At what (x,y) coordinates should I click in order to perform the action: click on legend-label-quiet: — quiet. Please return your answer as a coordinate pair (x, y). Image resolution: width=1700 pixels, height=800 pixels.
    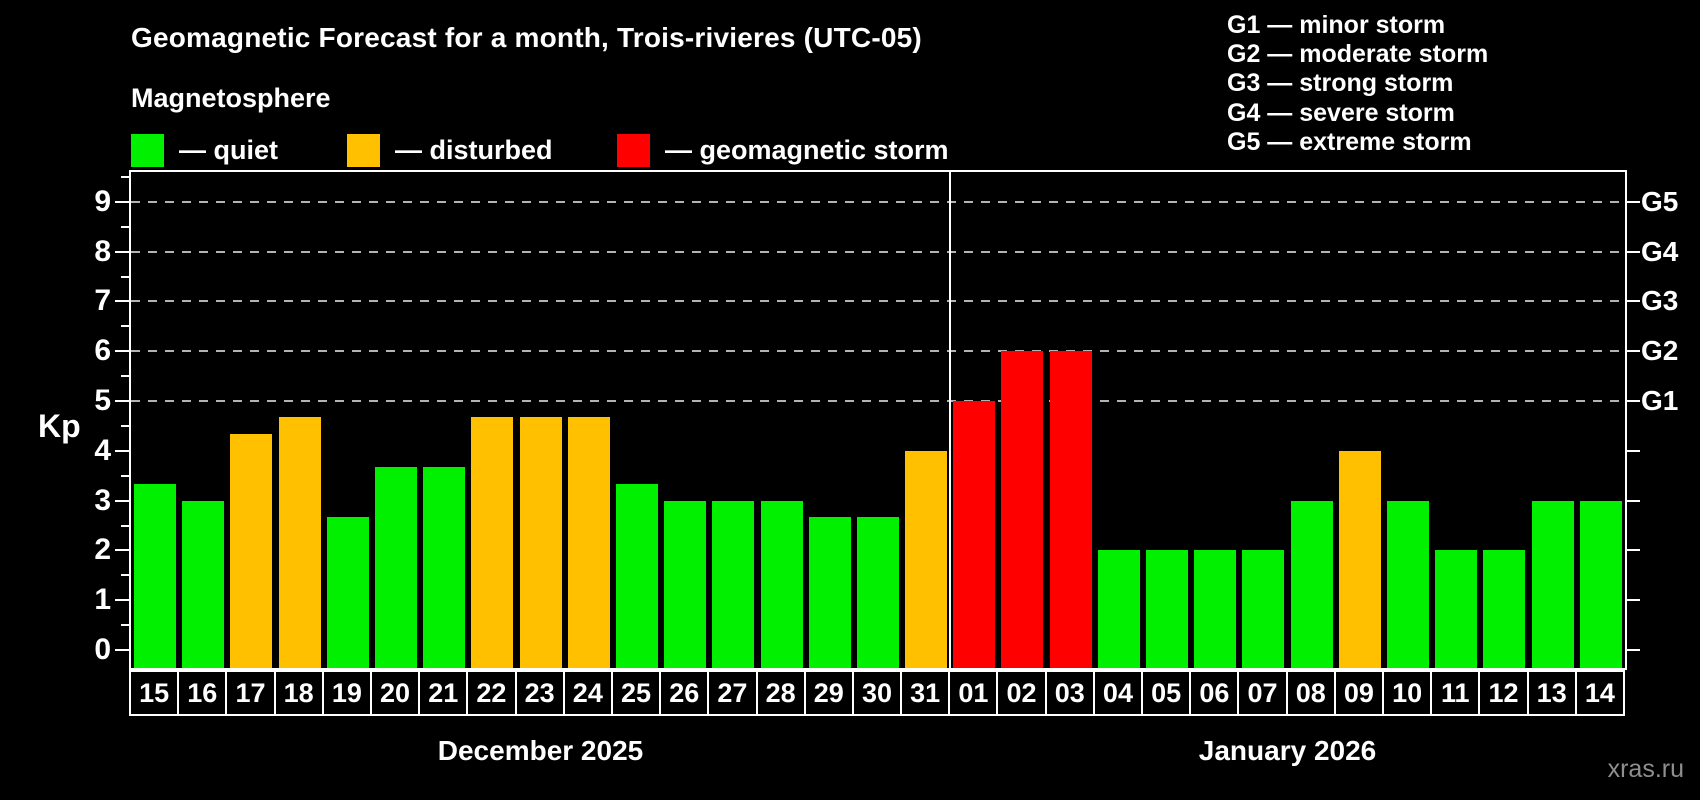
    Looking at the image, I should click on (228, 149).